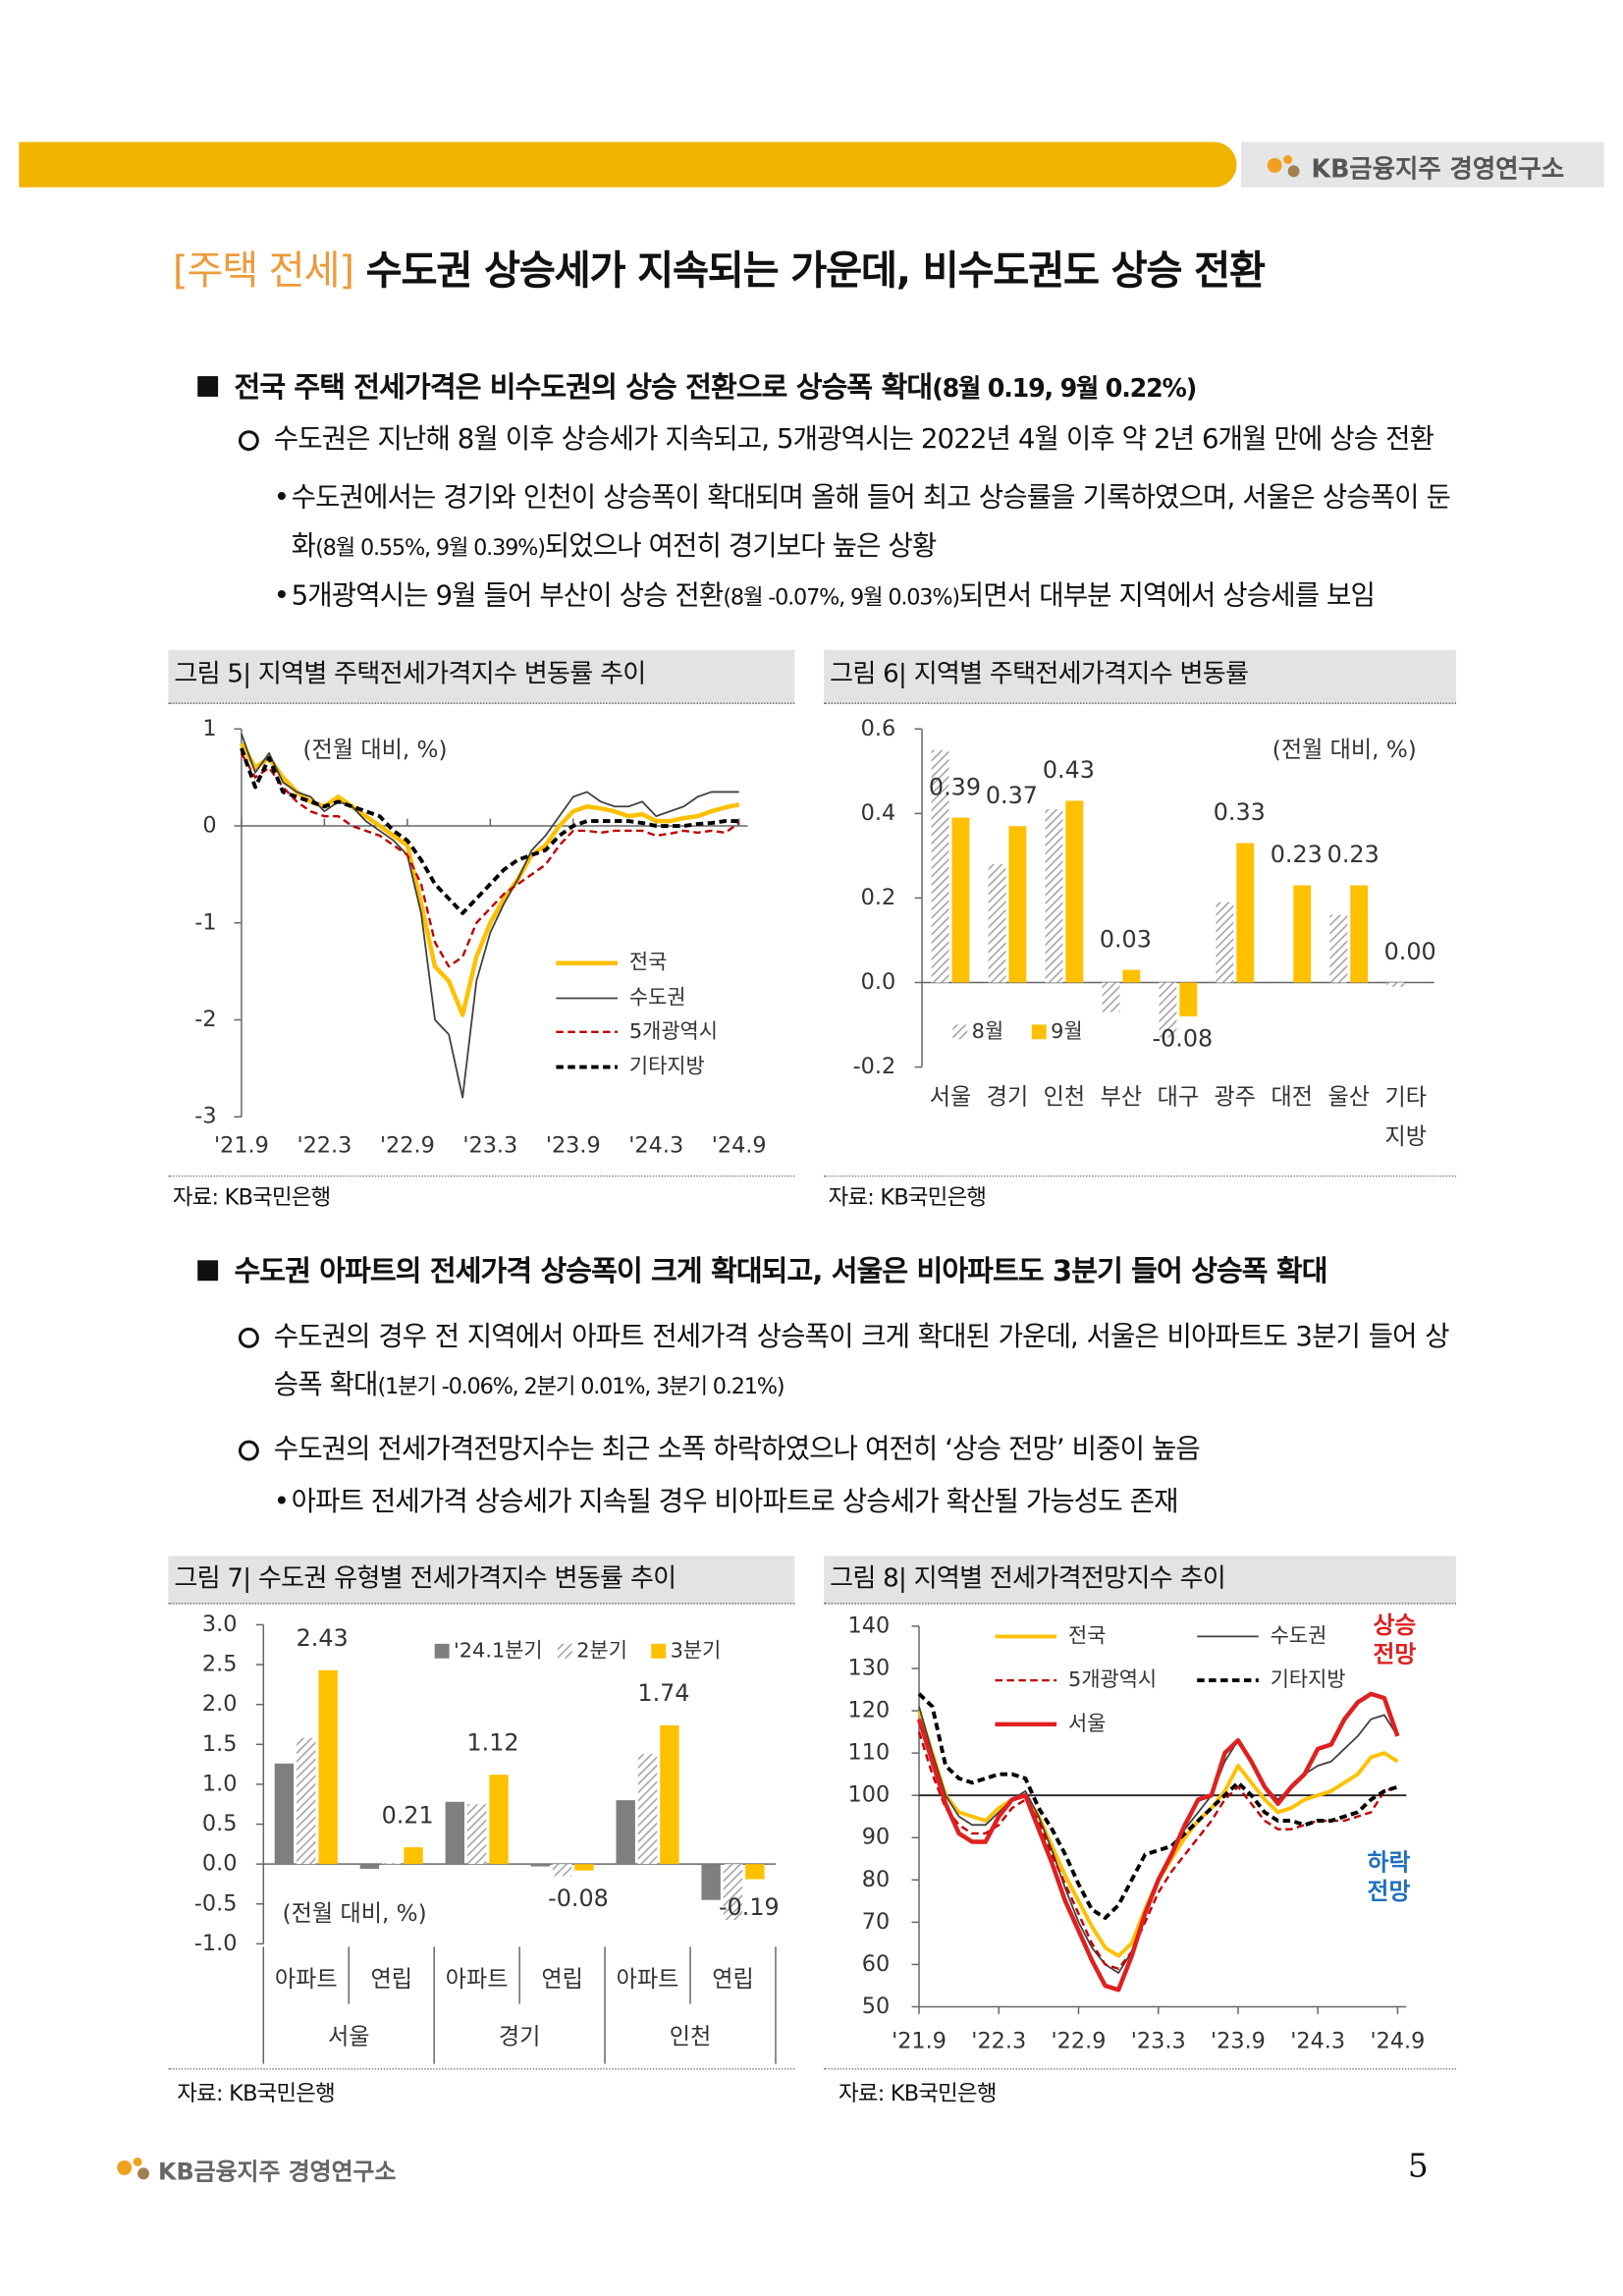 The image size is (1623, 2296). What do you see at coordinates (691, 2037) in the screenshot?
I see `group-label: 인천` at bounding box center [691, 2037].